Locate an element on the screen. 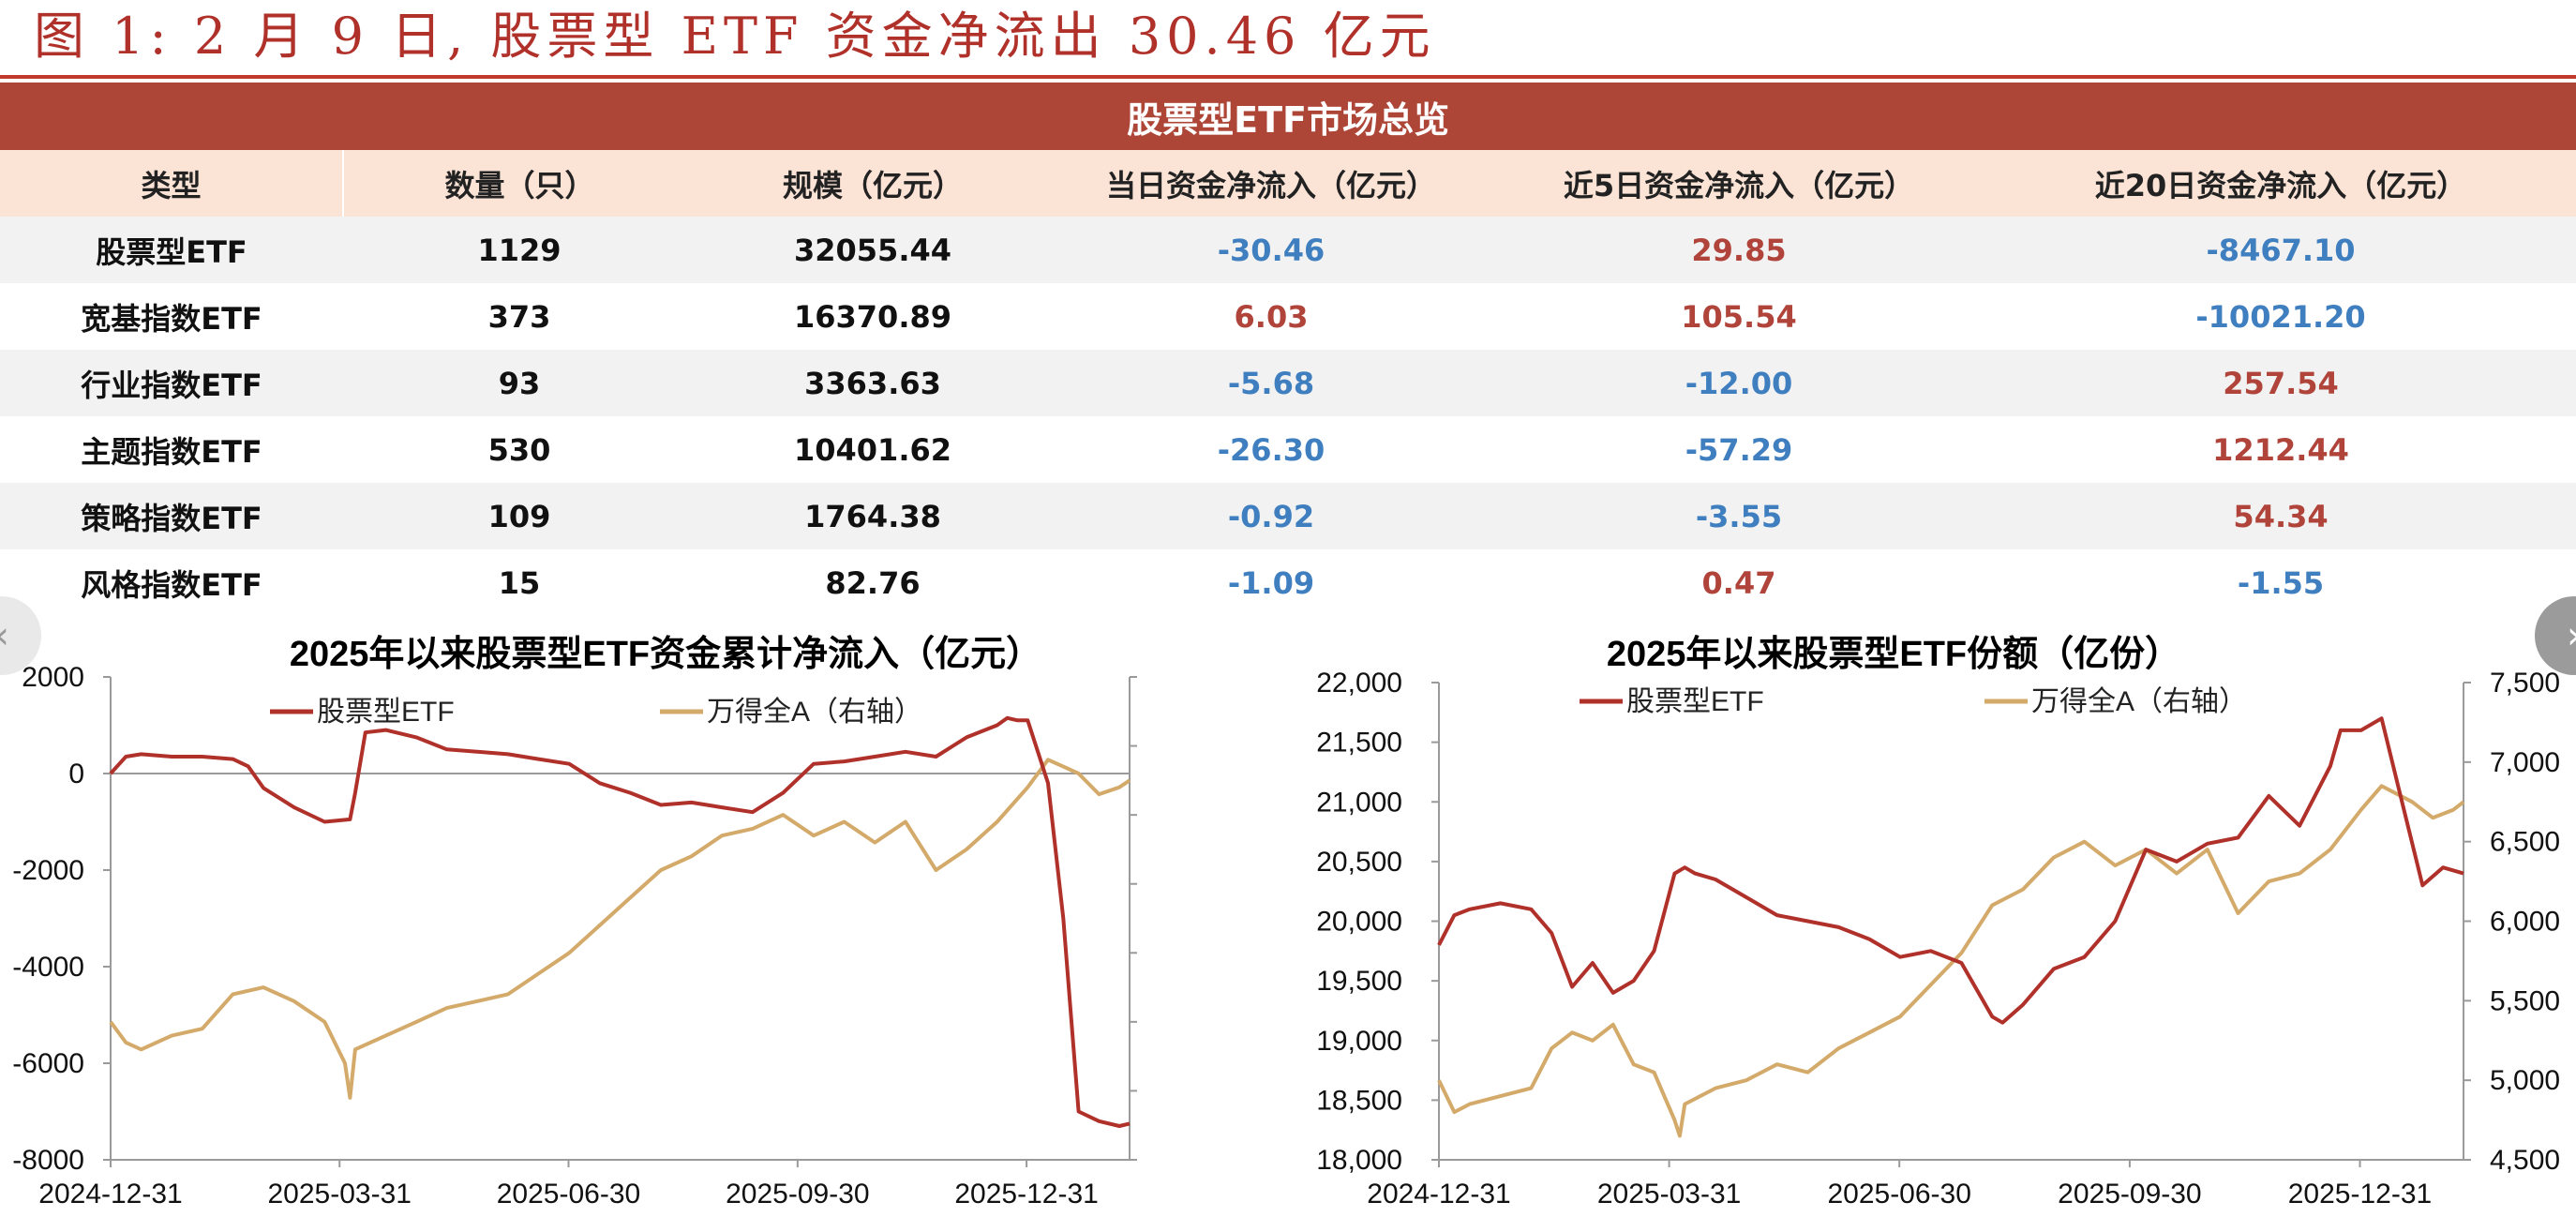  y-right-tick-label: 5,000 is located at coordinates (2525, 1080).